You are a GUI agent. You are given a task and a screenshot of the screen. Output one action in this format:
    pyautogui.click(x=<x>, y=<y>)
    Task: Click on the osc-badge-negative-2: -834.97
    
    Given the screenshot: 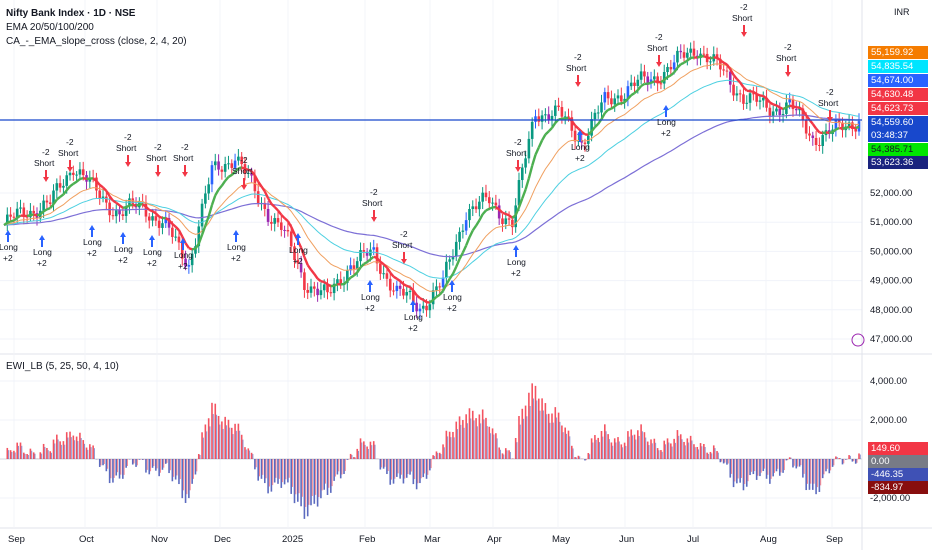 What is the action you would take?
    pyautogui.click(x=898, y=487)
    